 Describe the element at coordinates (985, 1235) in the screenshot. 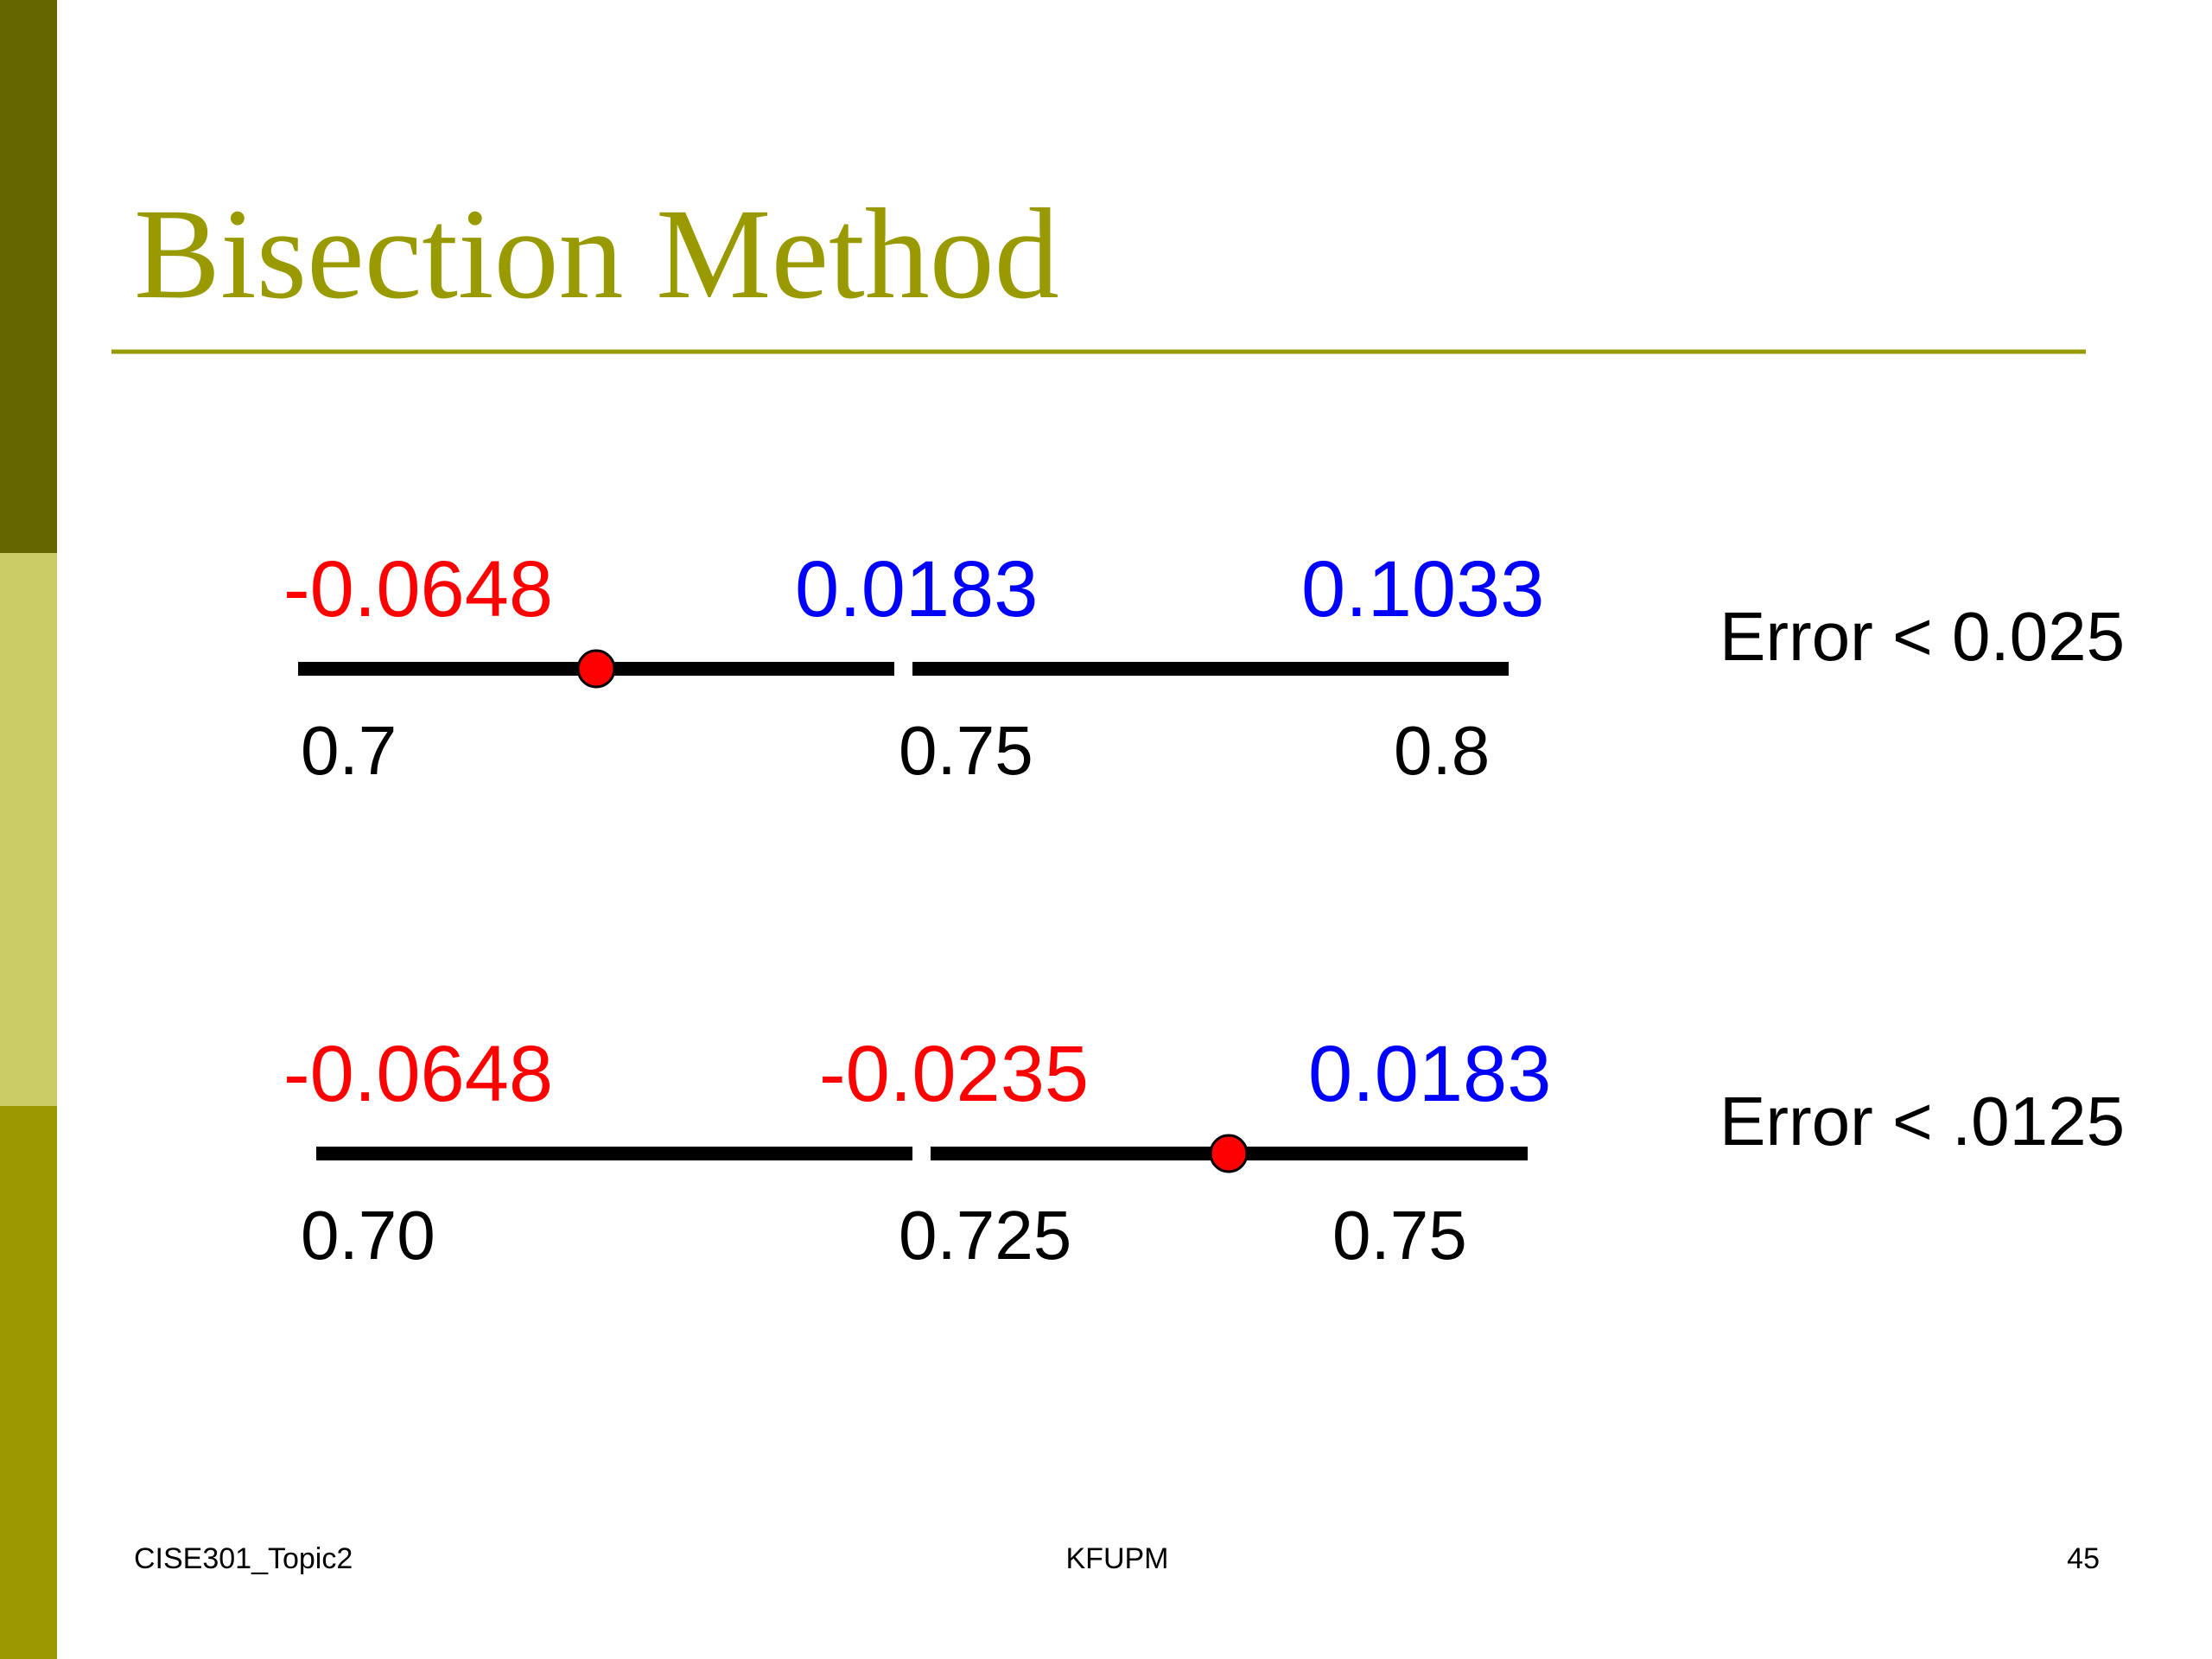

I see `x-label: 0.725` at that location.